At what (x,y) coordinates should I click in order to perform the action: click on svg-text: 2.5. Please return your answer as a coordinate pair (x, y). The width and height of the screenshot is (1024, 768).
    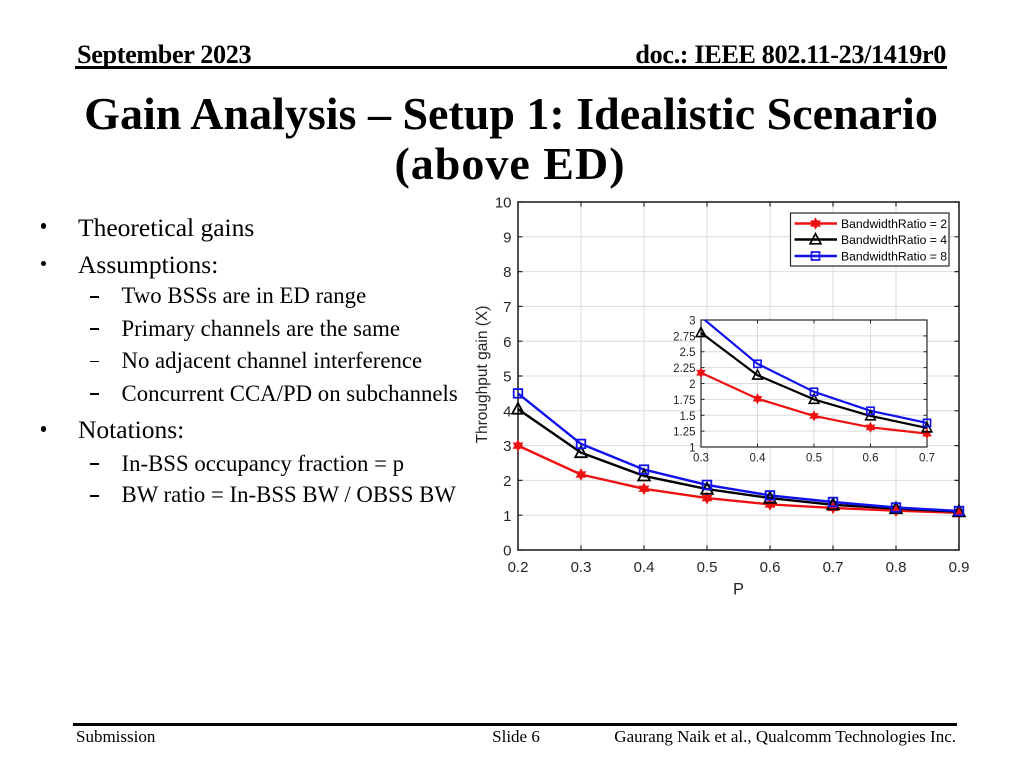
    Looking at the image, I should click on (688, 353).